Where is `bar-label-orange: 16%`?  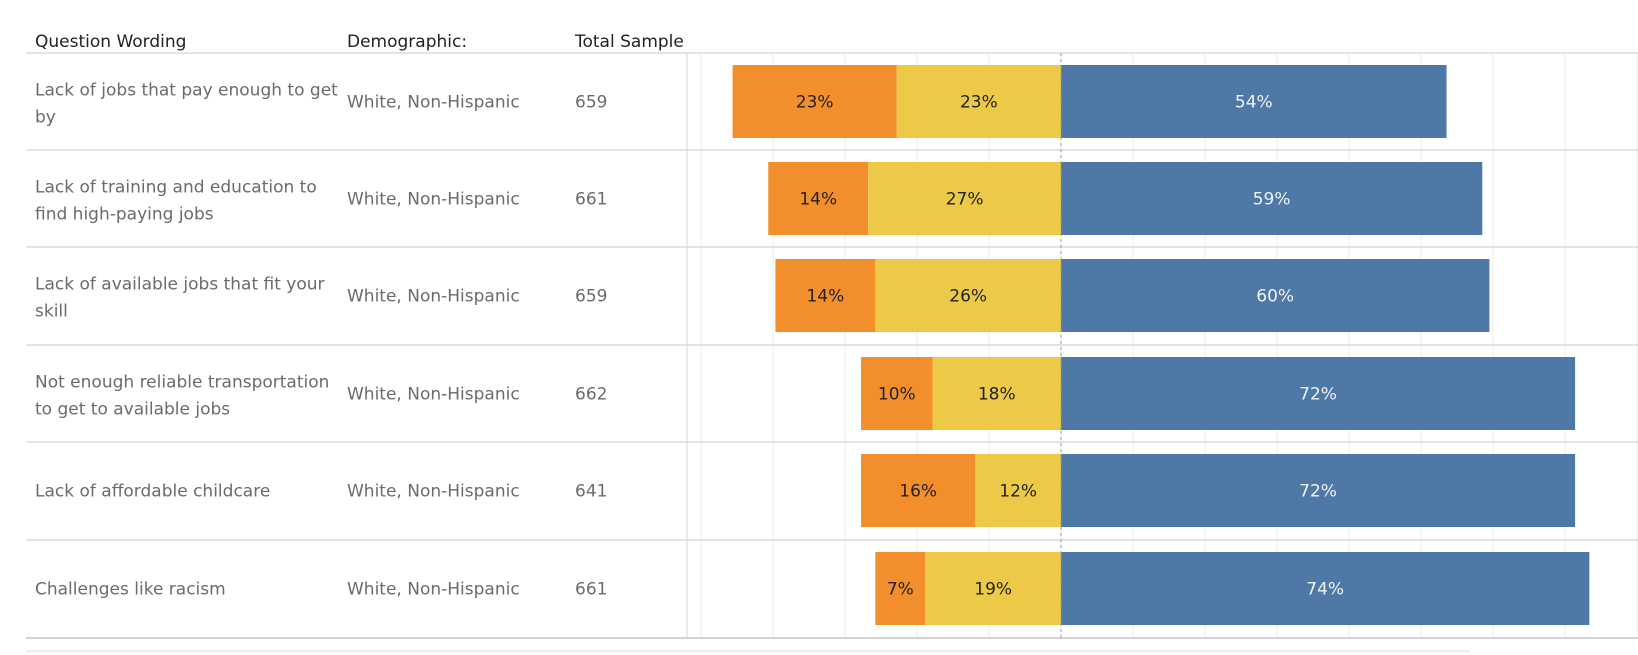
bar-label-orange: 16% is located at coordinates (918, 492).